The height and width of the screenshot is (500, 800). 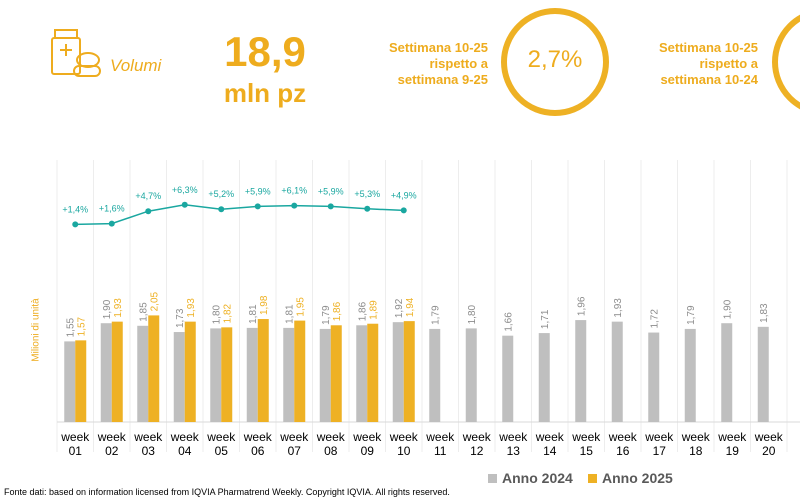 I want to click on growth-label: +4,9%, so click(x=404, y=195).